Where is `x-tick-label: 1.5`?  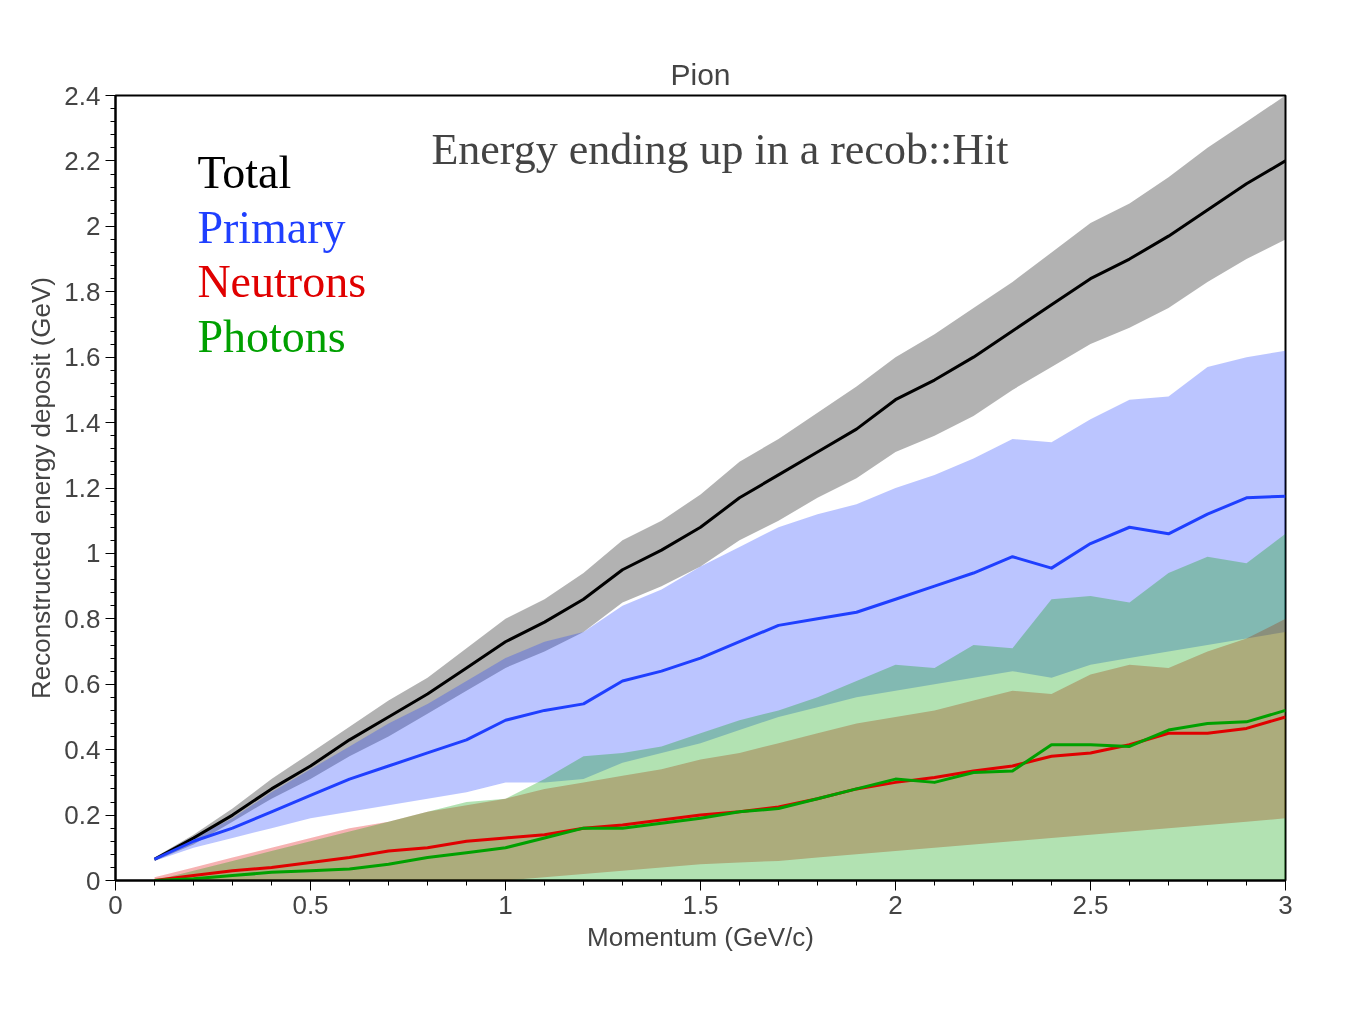 x-tick-label: 1.5 is located at coordinates (700, 904).